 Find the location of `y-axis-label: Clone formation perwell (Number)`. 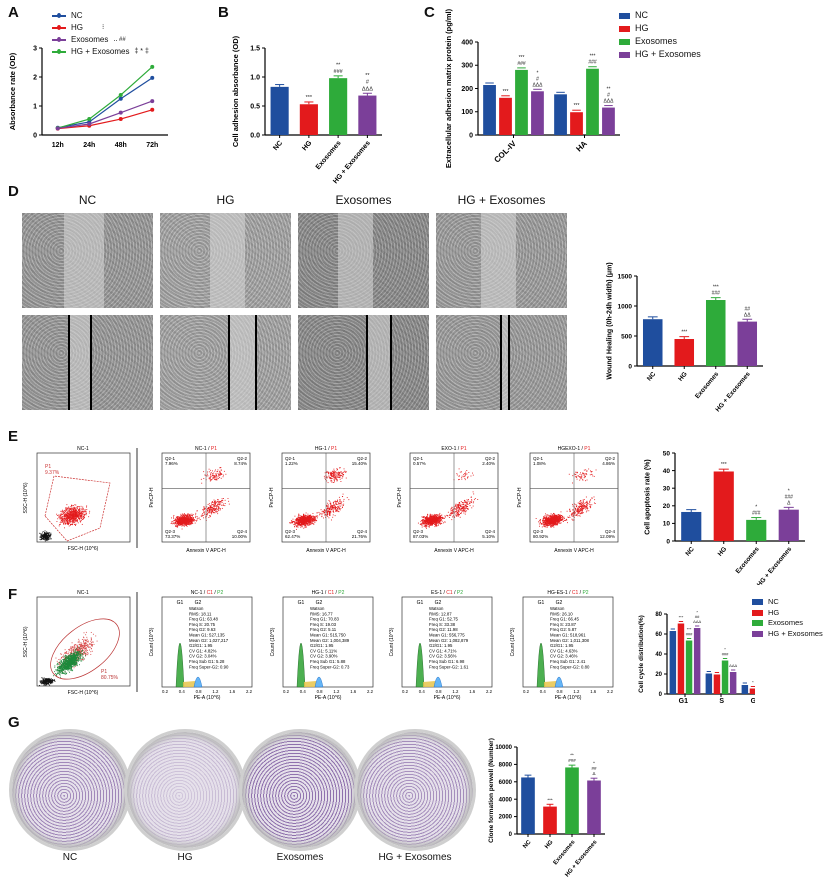

y-axis-label: Clone formation perwell (Number) is located at coordinates (491, 790).